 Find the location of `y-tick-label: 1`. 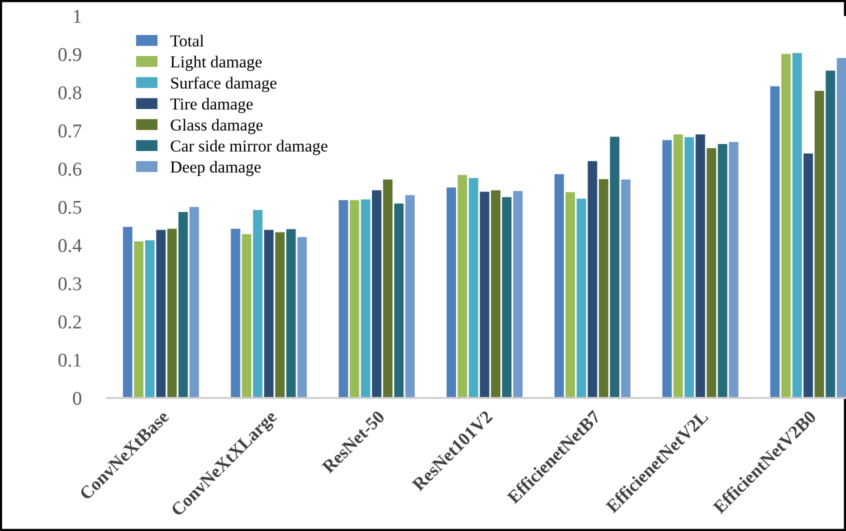

y-tick-label: 1 is located at coordinates (77, 16).